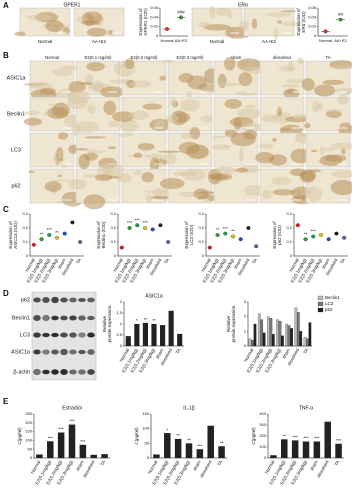 This screenshot has width=352, height=500. Describe the element at coordinates (109, 323) in the screenshot. I see `y-axis-label: protein expression` at that location.